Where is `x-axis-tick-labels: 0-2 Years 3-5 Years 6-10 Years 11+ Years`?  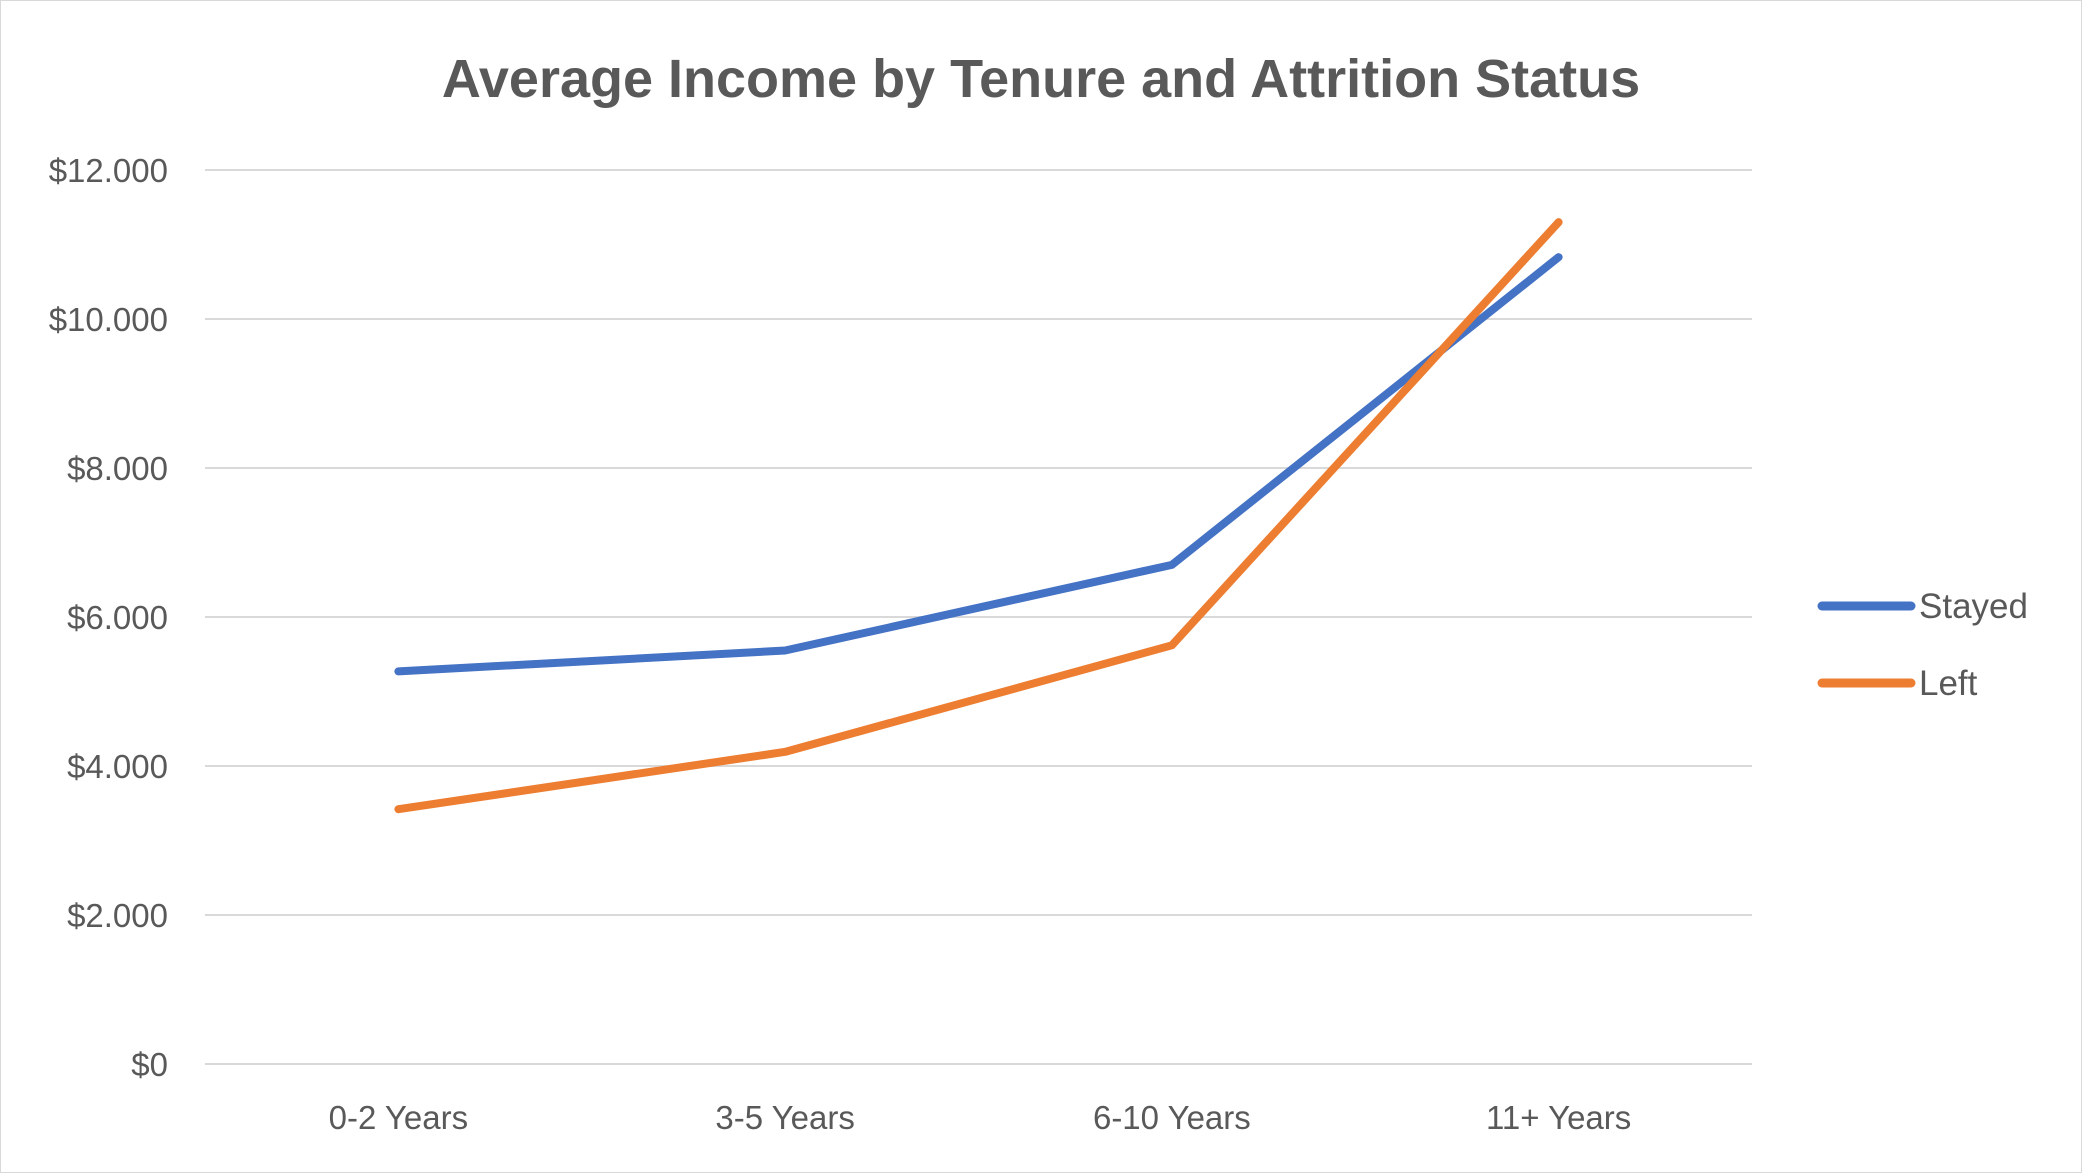 x-axis-tick-labels: 0-2 Years 3-5 Years 6-10 Years 11+ Years is located at coordinates (980, 1117).